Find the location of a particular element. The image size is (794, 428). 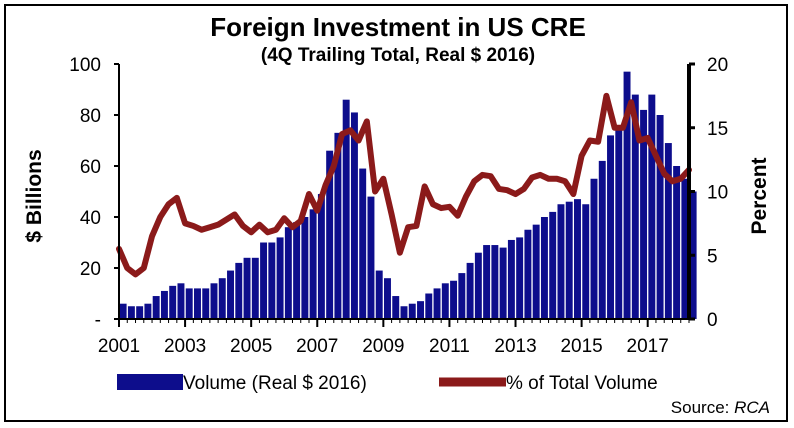

left-tick-label: - is located at coordinates (98, 320).